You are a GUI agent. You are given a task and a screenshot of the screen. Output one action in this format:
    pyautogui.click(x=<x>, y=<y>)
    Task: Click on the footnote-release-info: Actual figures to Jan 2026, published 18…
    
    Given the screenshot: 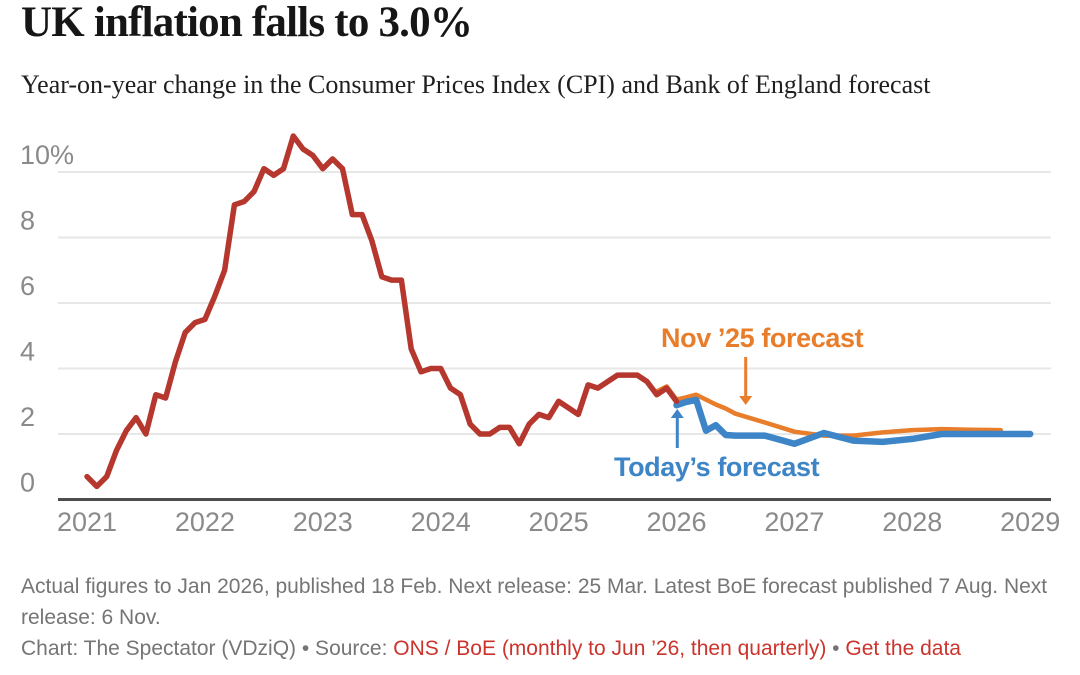 What is the action you would take?
    pyautogui.click(x=534, y=602)
    